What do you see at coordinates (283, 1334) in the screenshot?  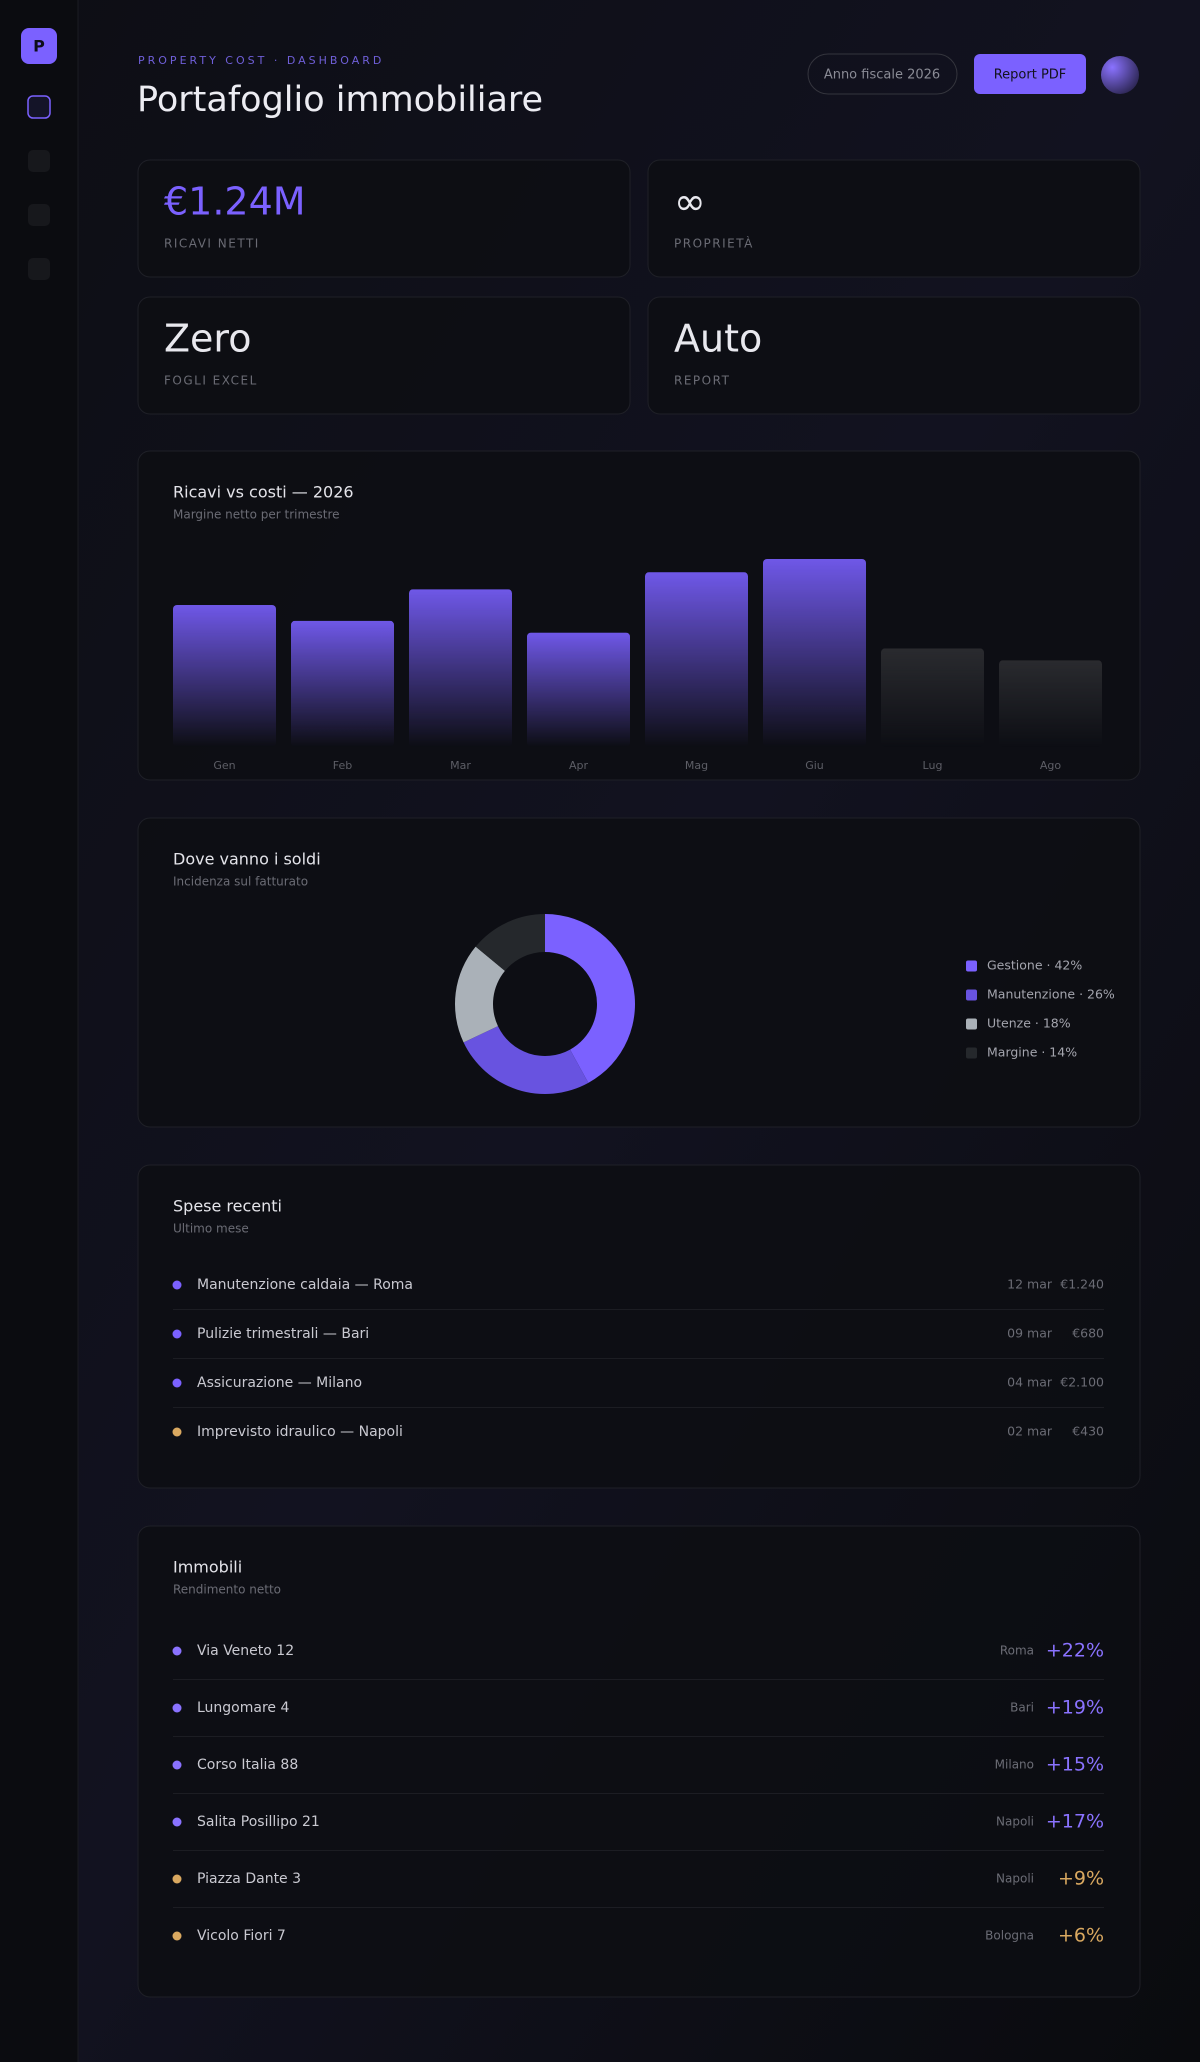 I see `expense-name: Pulizie trimestrali — Bari` at bounding box center [283, 1334].